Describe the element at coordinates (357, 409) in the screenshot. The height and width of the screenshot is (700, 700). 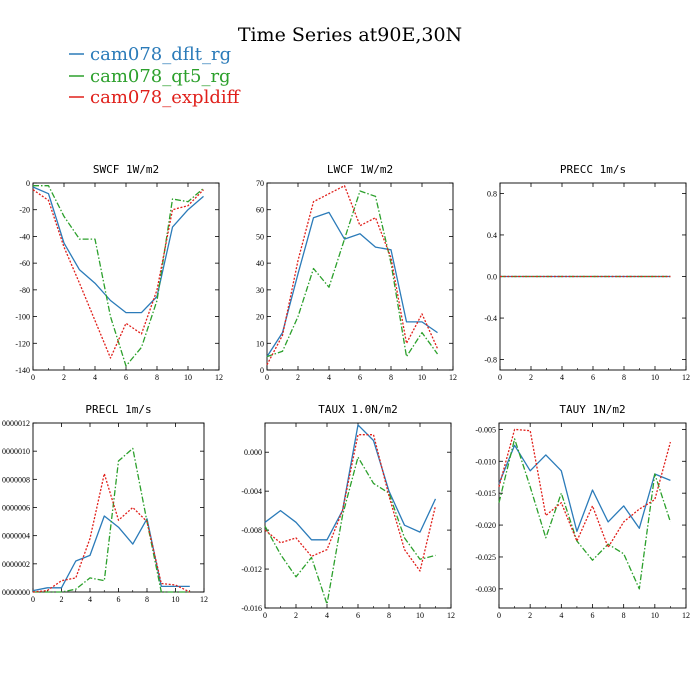
I see `panel-title: TAUX 1.0N/m2` at that location.